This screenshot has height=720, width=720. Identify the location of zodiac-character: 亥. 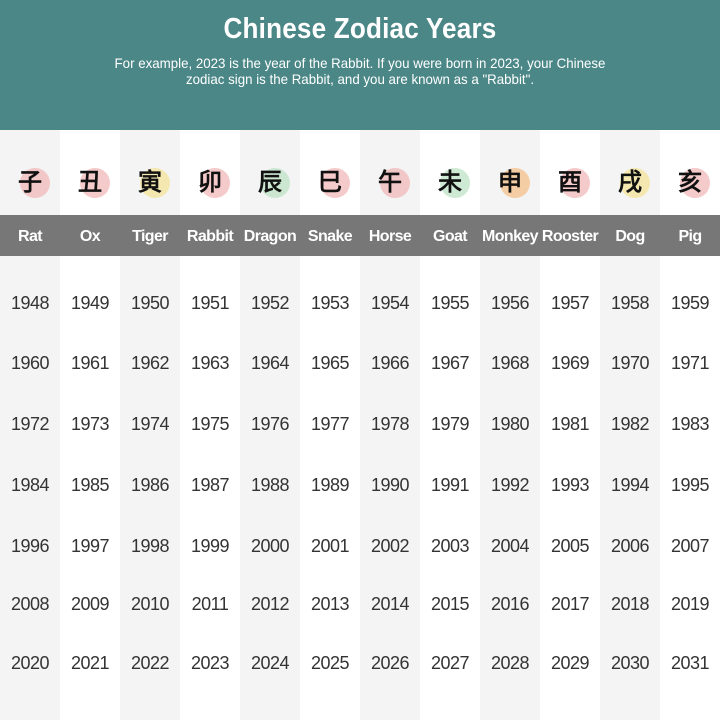
(690, 181).